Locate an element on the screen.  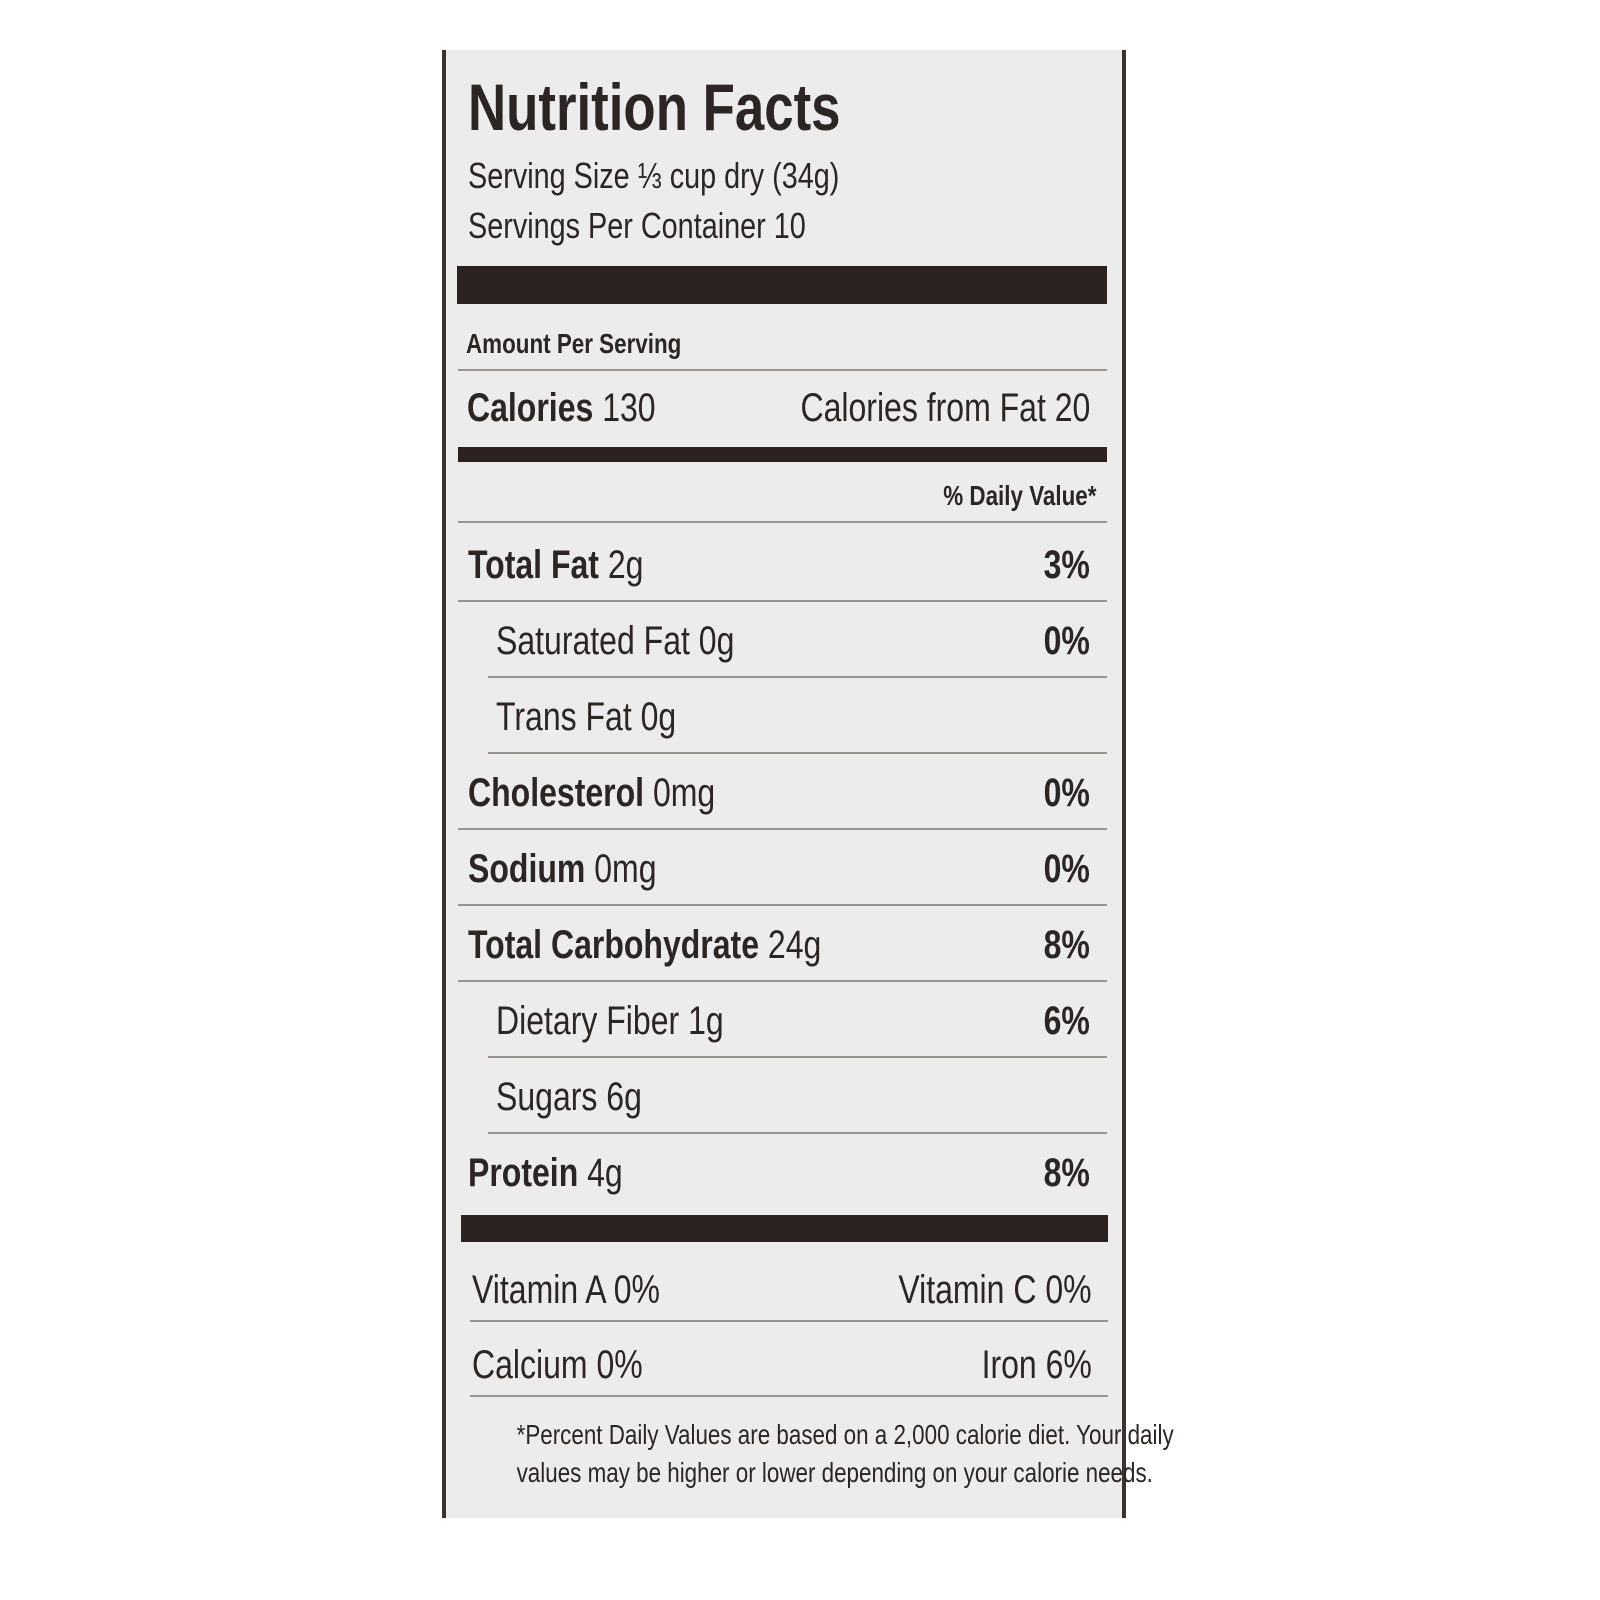
vitamin-value: 6% is located at coordinates (1068, 1365).